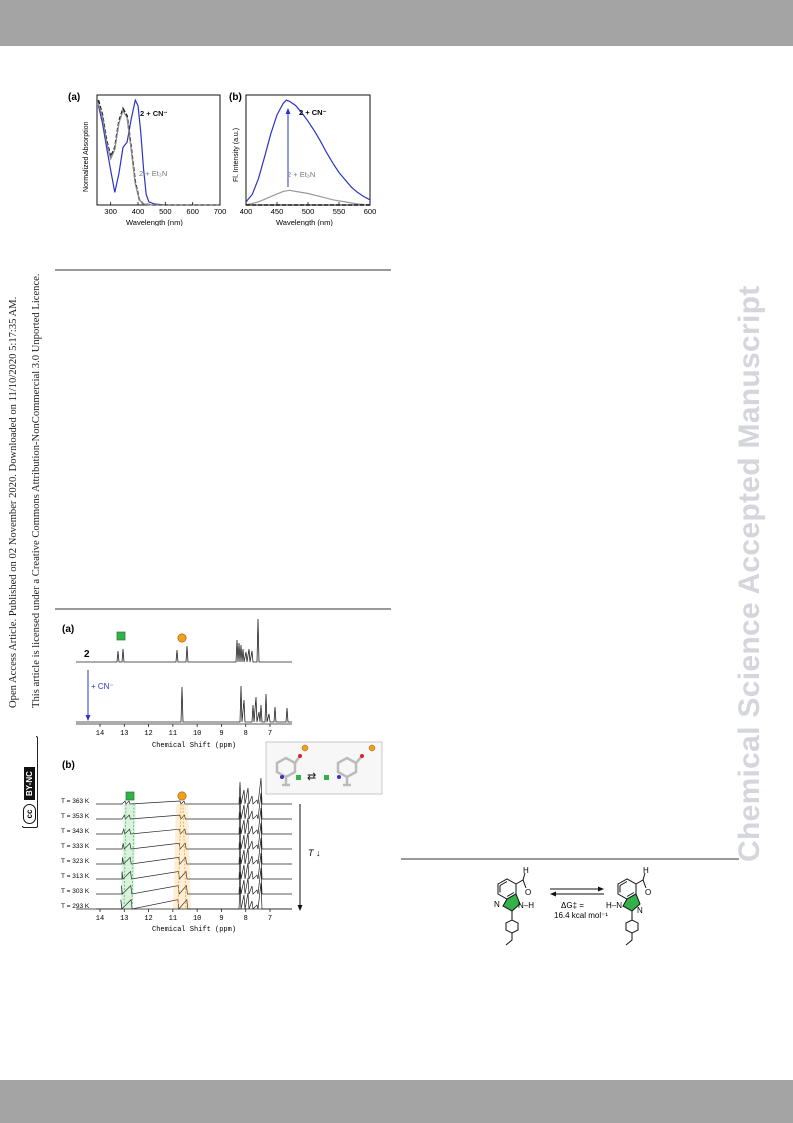 The height and width of the screenshot is (1123, 793). I want to click on temperature-arrowhead, so click(300, 908).